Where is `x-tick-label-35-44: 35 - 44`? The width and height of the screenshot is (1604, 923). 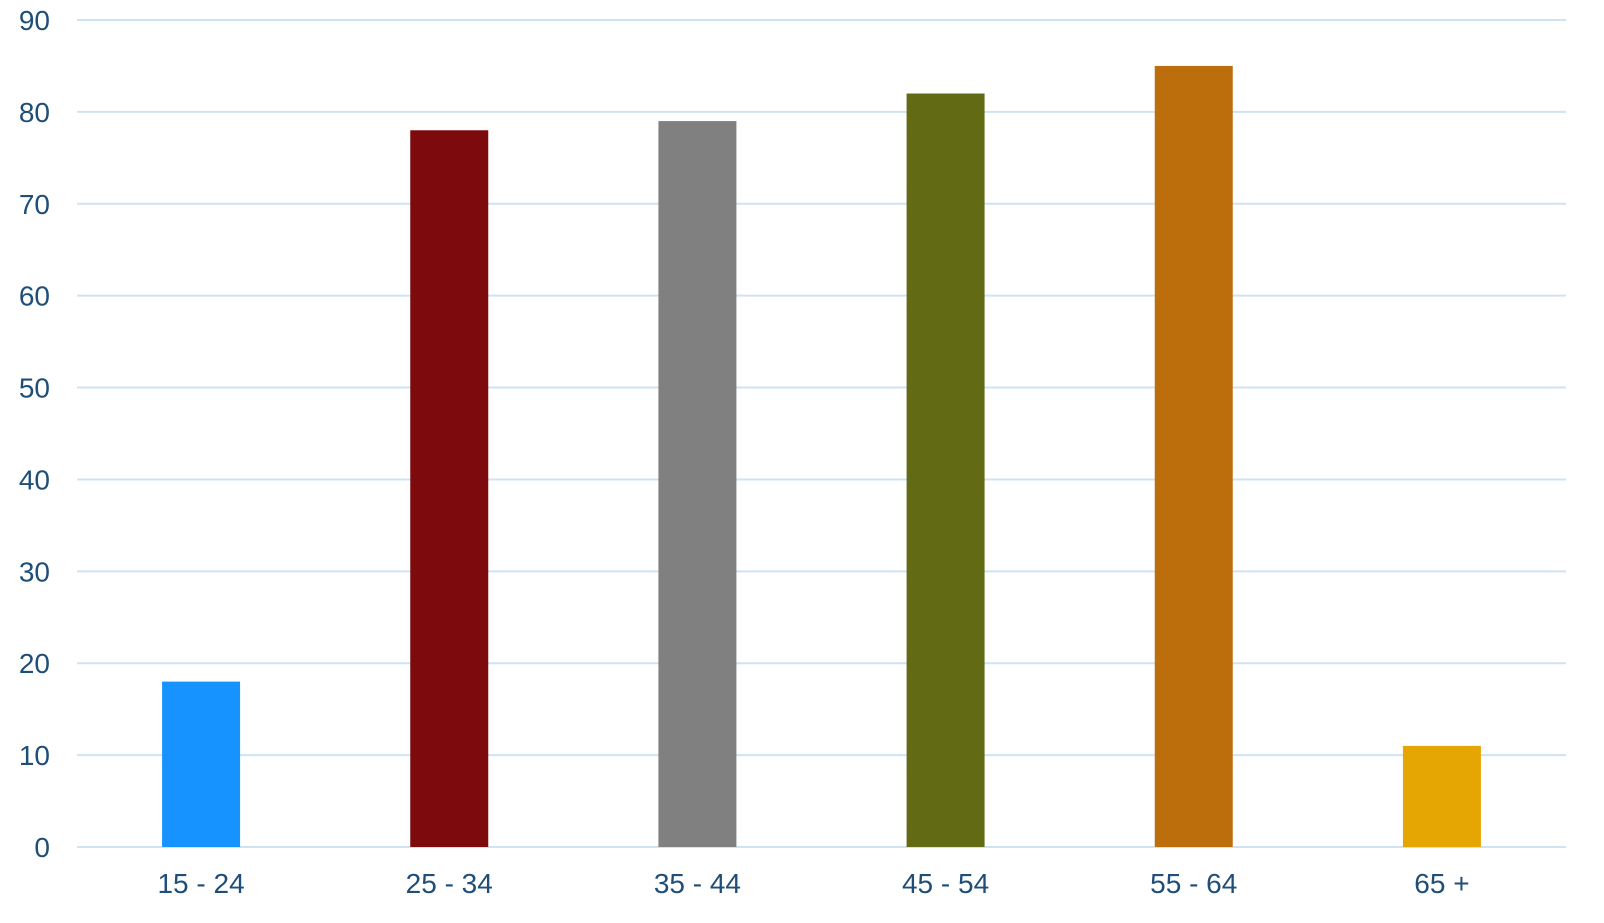 x-tick-label-35-44: 35 - 44 is located at coordinates (697, 883).